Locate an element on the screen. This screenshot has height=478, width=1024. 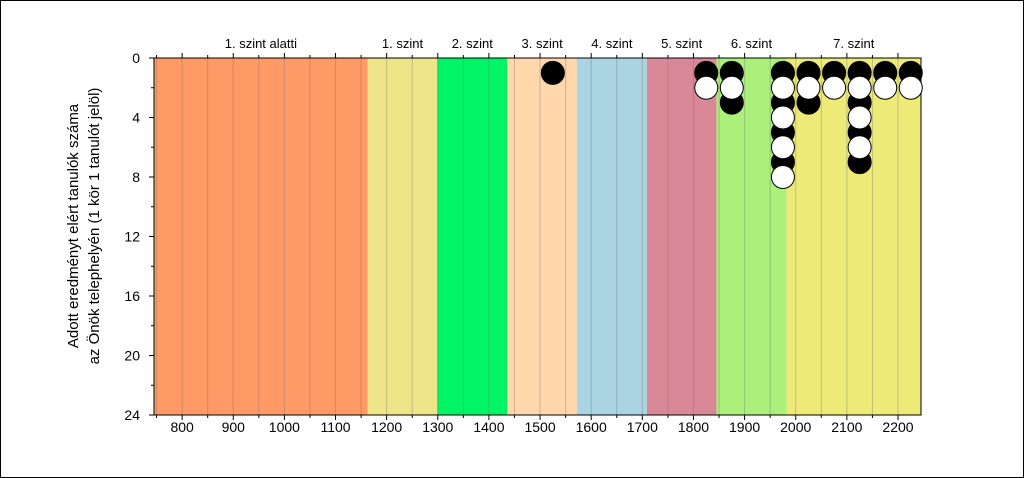
x-tick-label: 2200 is located at coordinates (897, 427).